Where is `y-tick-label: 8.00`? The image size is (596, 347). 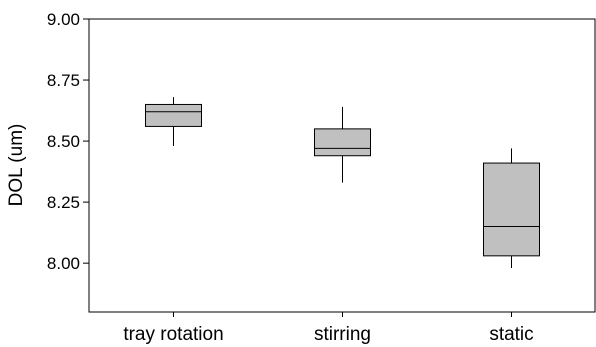
y-tick-label: 8.00 is located at coordinates (63, 263).